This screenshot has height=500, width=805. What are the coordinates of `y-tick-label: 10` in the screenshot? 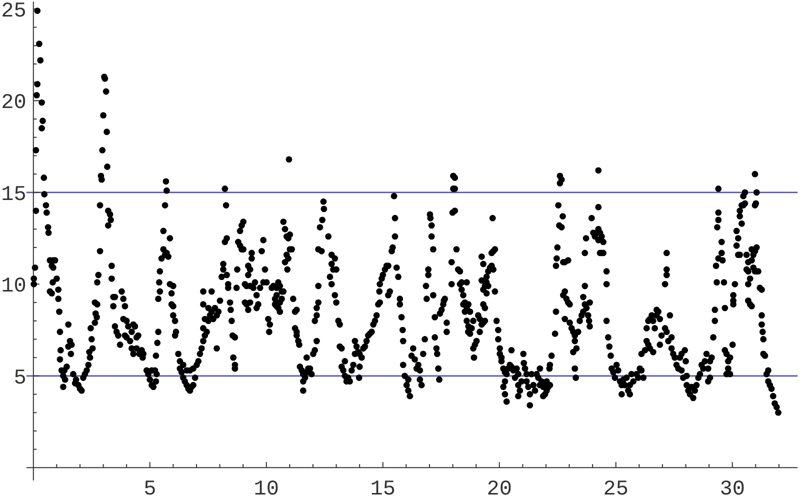 It's located at (13, 287).